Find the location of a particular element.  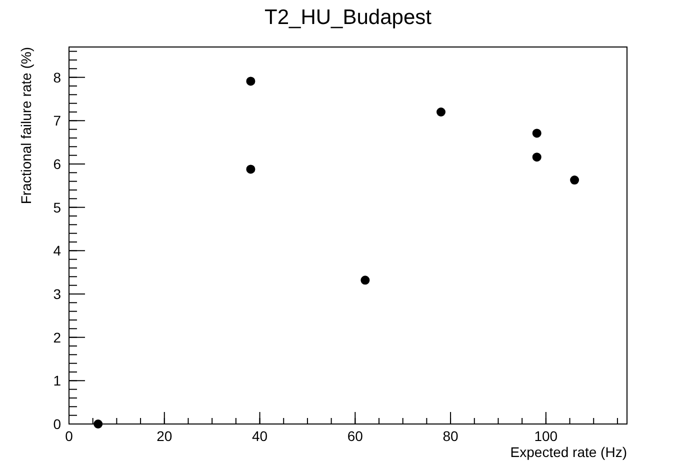

x-tick-label: 80 is located at coordinates (450, 436).